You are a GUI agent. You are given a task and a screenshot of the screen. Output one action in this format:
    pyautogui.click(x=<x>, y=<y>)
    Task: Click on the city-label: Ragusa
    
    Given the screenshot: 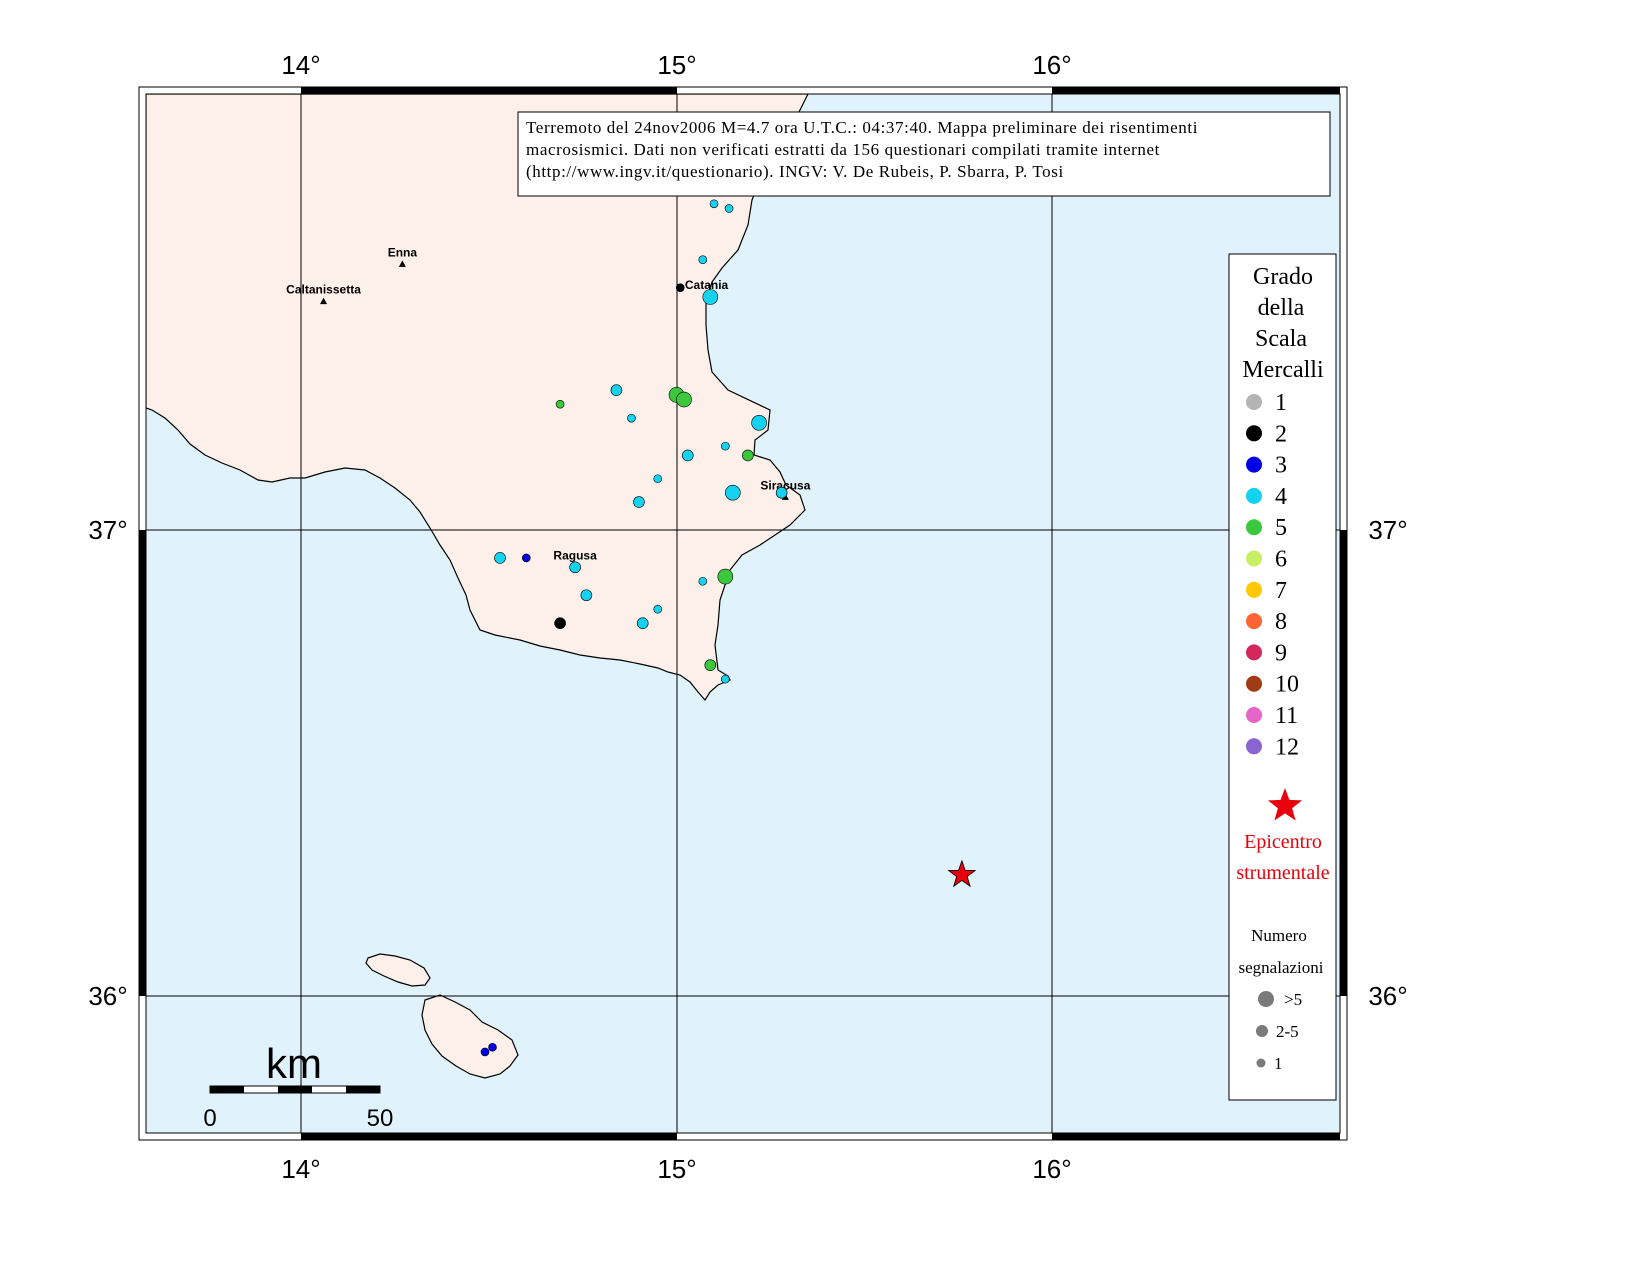 What is the action you would take?
    pyautogui.click(x=575, y=555)
    